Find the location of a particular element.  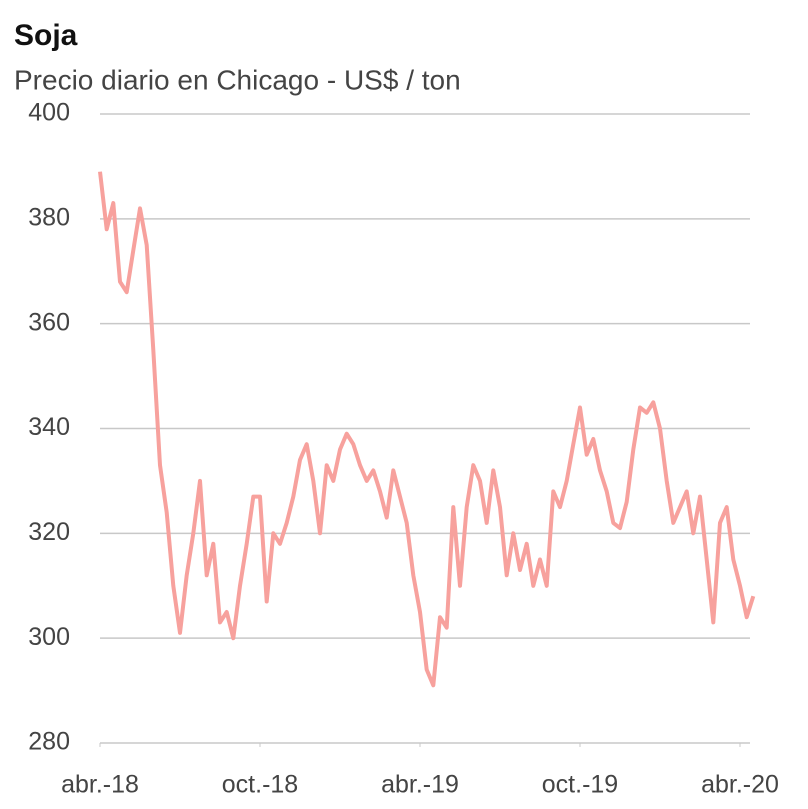

y-tick-label: 340 is located at coordinates (49, 427).